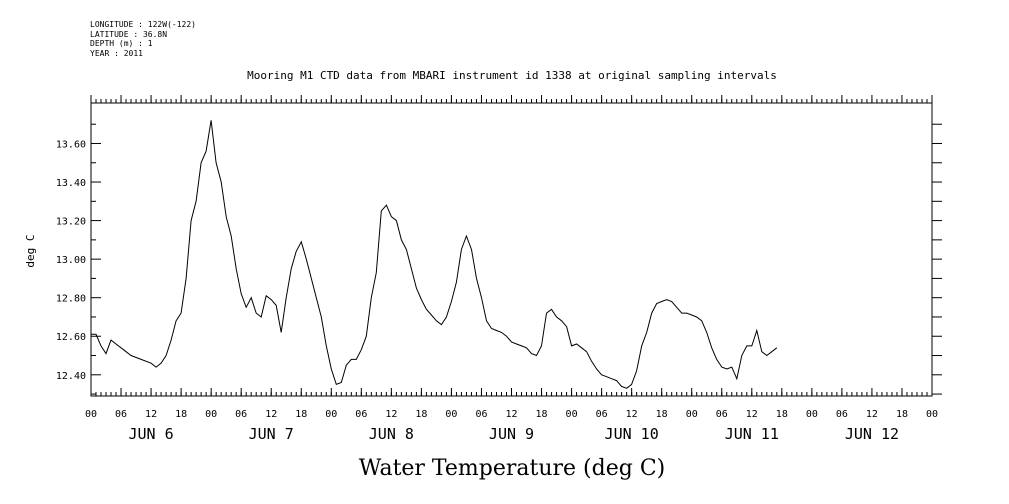 The image size is (1009, 504). What do you see at coordinates (632, 434) in the screenshot?
I see `x-day-label: JUN 10` at bounding box center [632, 434].